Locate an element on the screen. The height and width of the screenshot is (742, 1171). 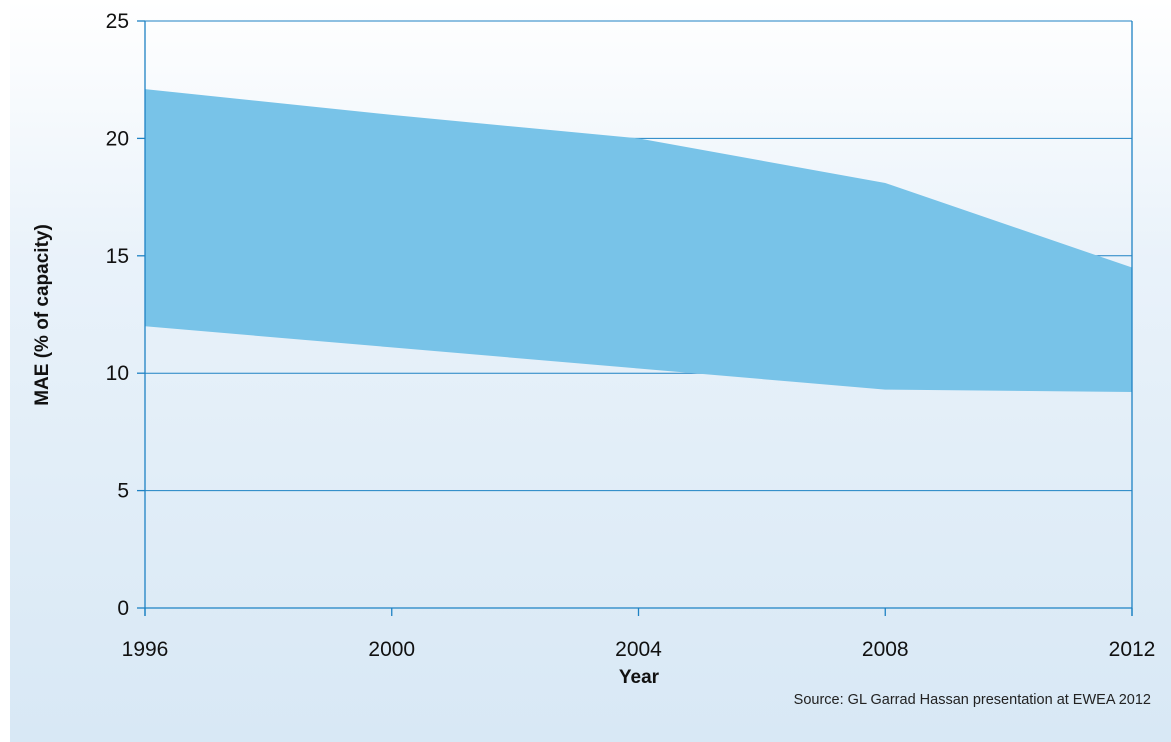
y-axis-title: MAE (% of capacity) is located at coordinates (42, 315).